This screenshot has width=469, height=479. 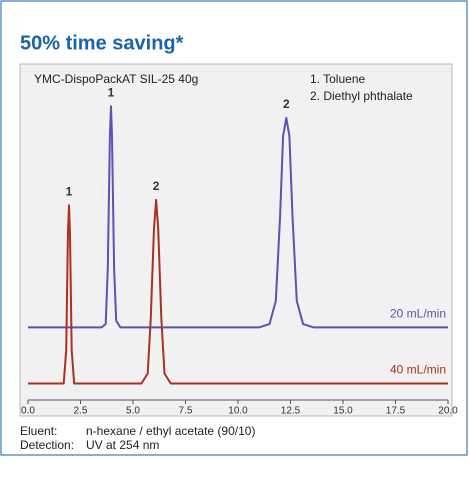 What do you see at coordinates (186, 411) in the screenshot?
I see `x-tick-label: 7.5` at bounding box center [186, 411].